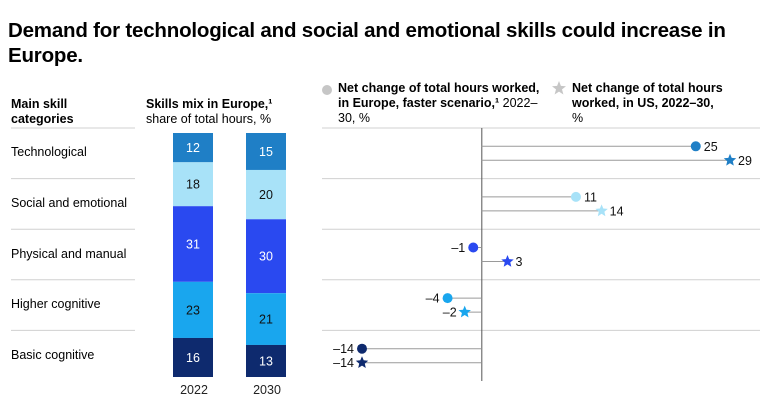 The width and height of the screenshot is (768, 413). Describe the element at coordinates (56, 304) in the screenshot. I see `category-label: Higher cognitive` at that location.